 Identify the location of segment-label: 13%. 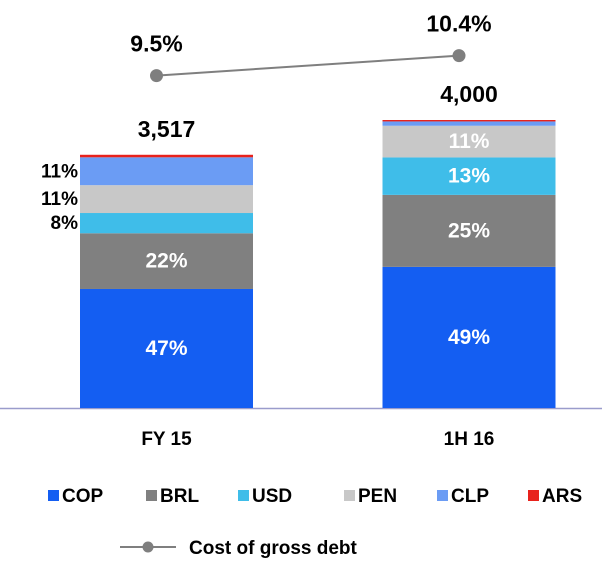
(469, 176).